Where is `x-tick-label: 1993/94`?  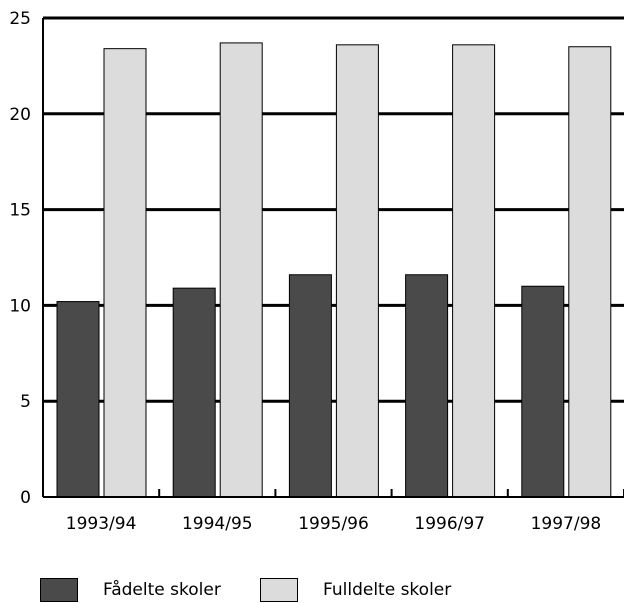
x-tick-label: 1993/94 is located at coordinates (101, 524).